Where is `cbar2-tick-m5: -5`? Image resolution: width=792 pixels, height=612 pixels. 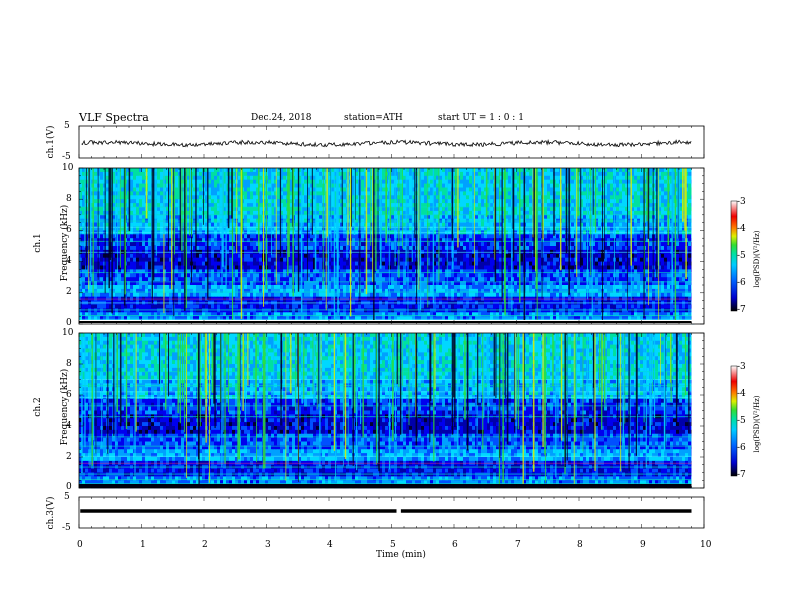 cbar2-tick-m5: -5 is located at coordinates (741, 421).